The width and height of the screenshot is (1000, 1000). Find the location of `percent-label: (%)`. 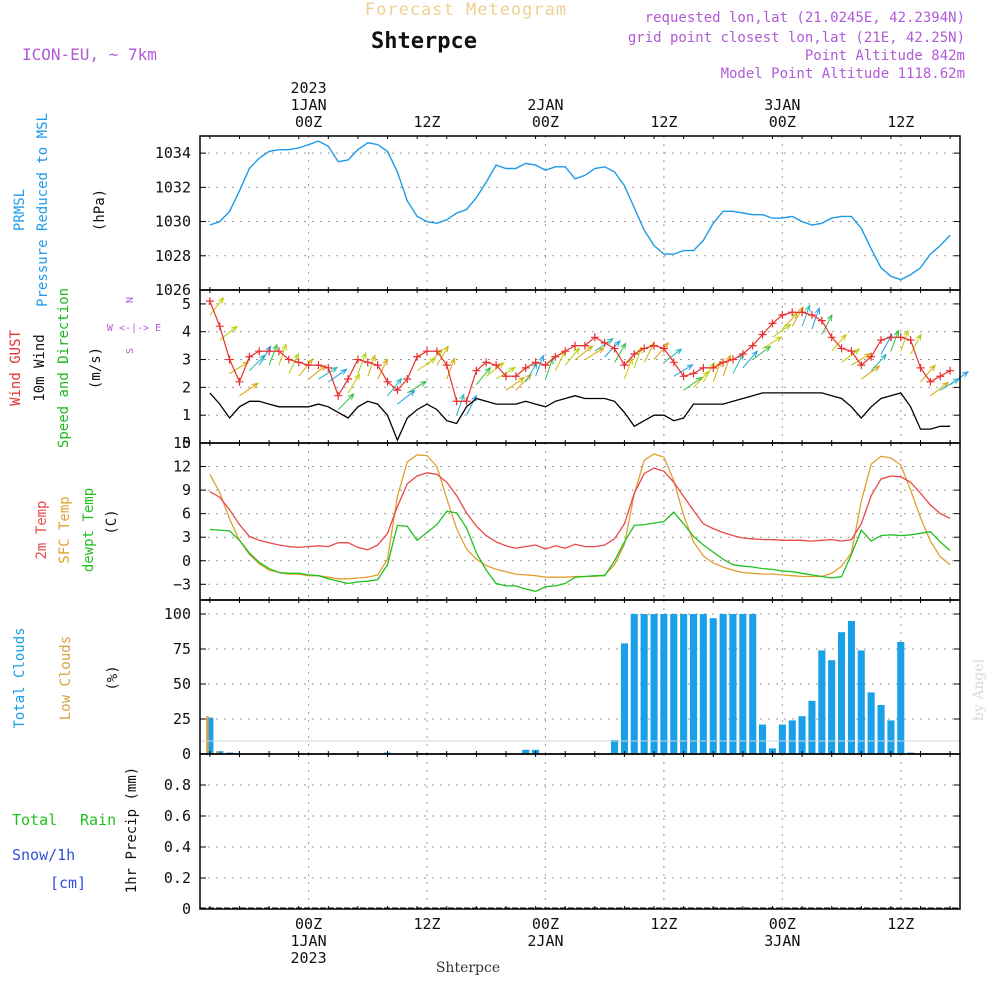

percent-label: (%) is located at coordinates (113, 677).